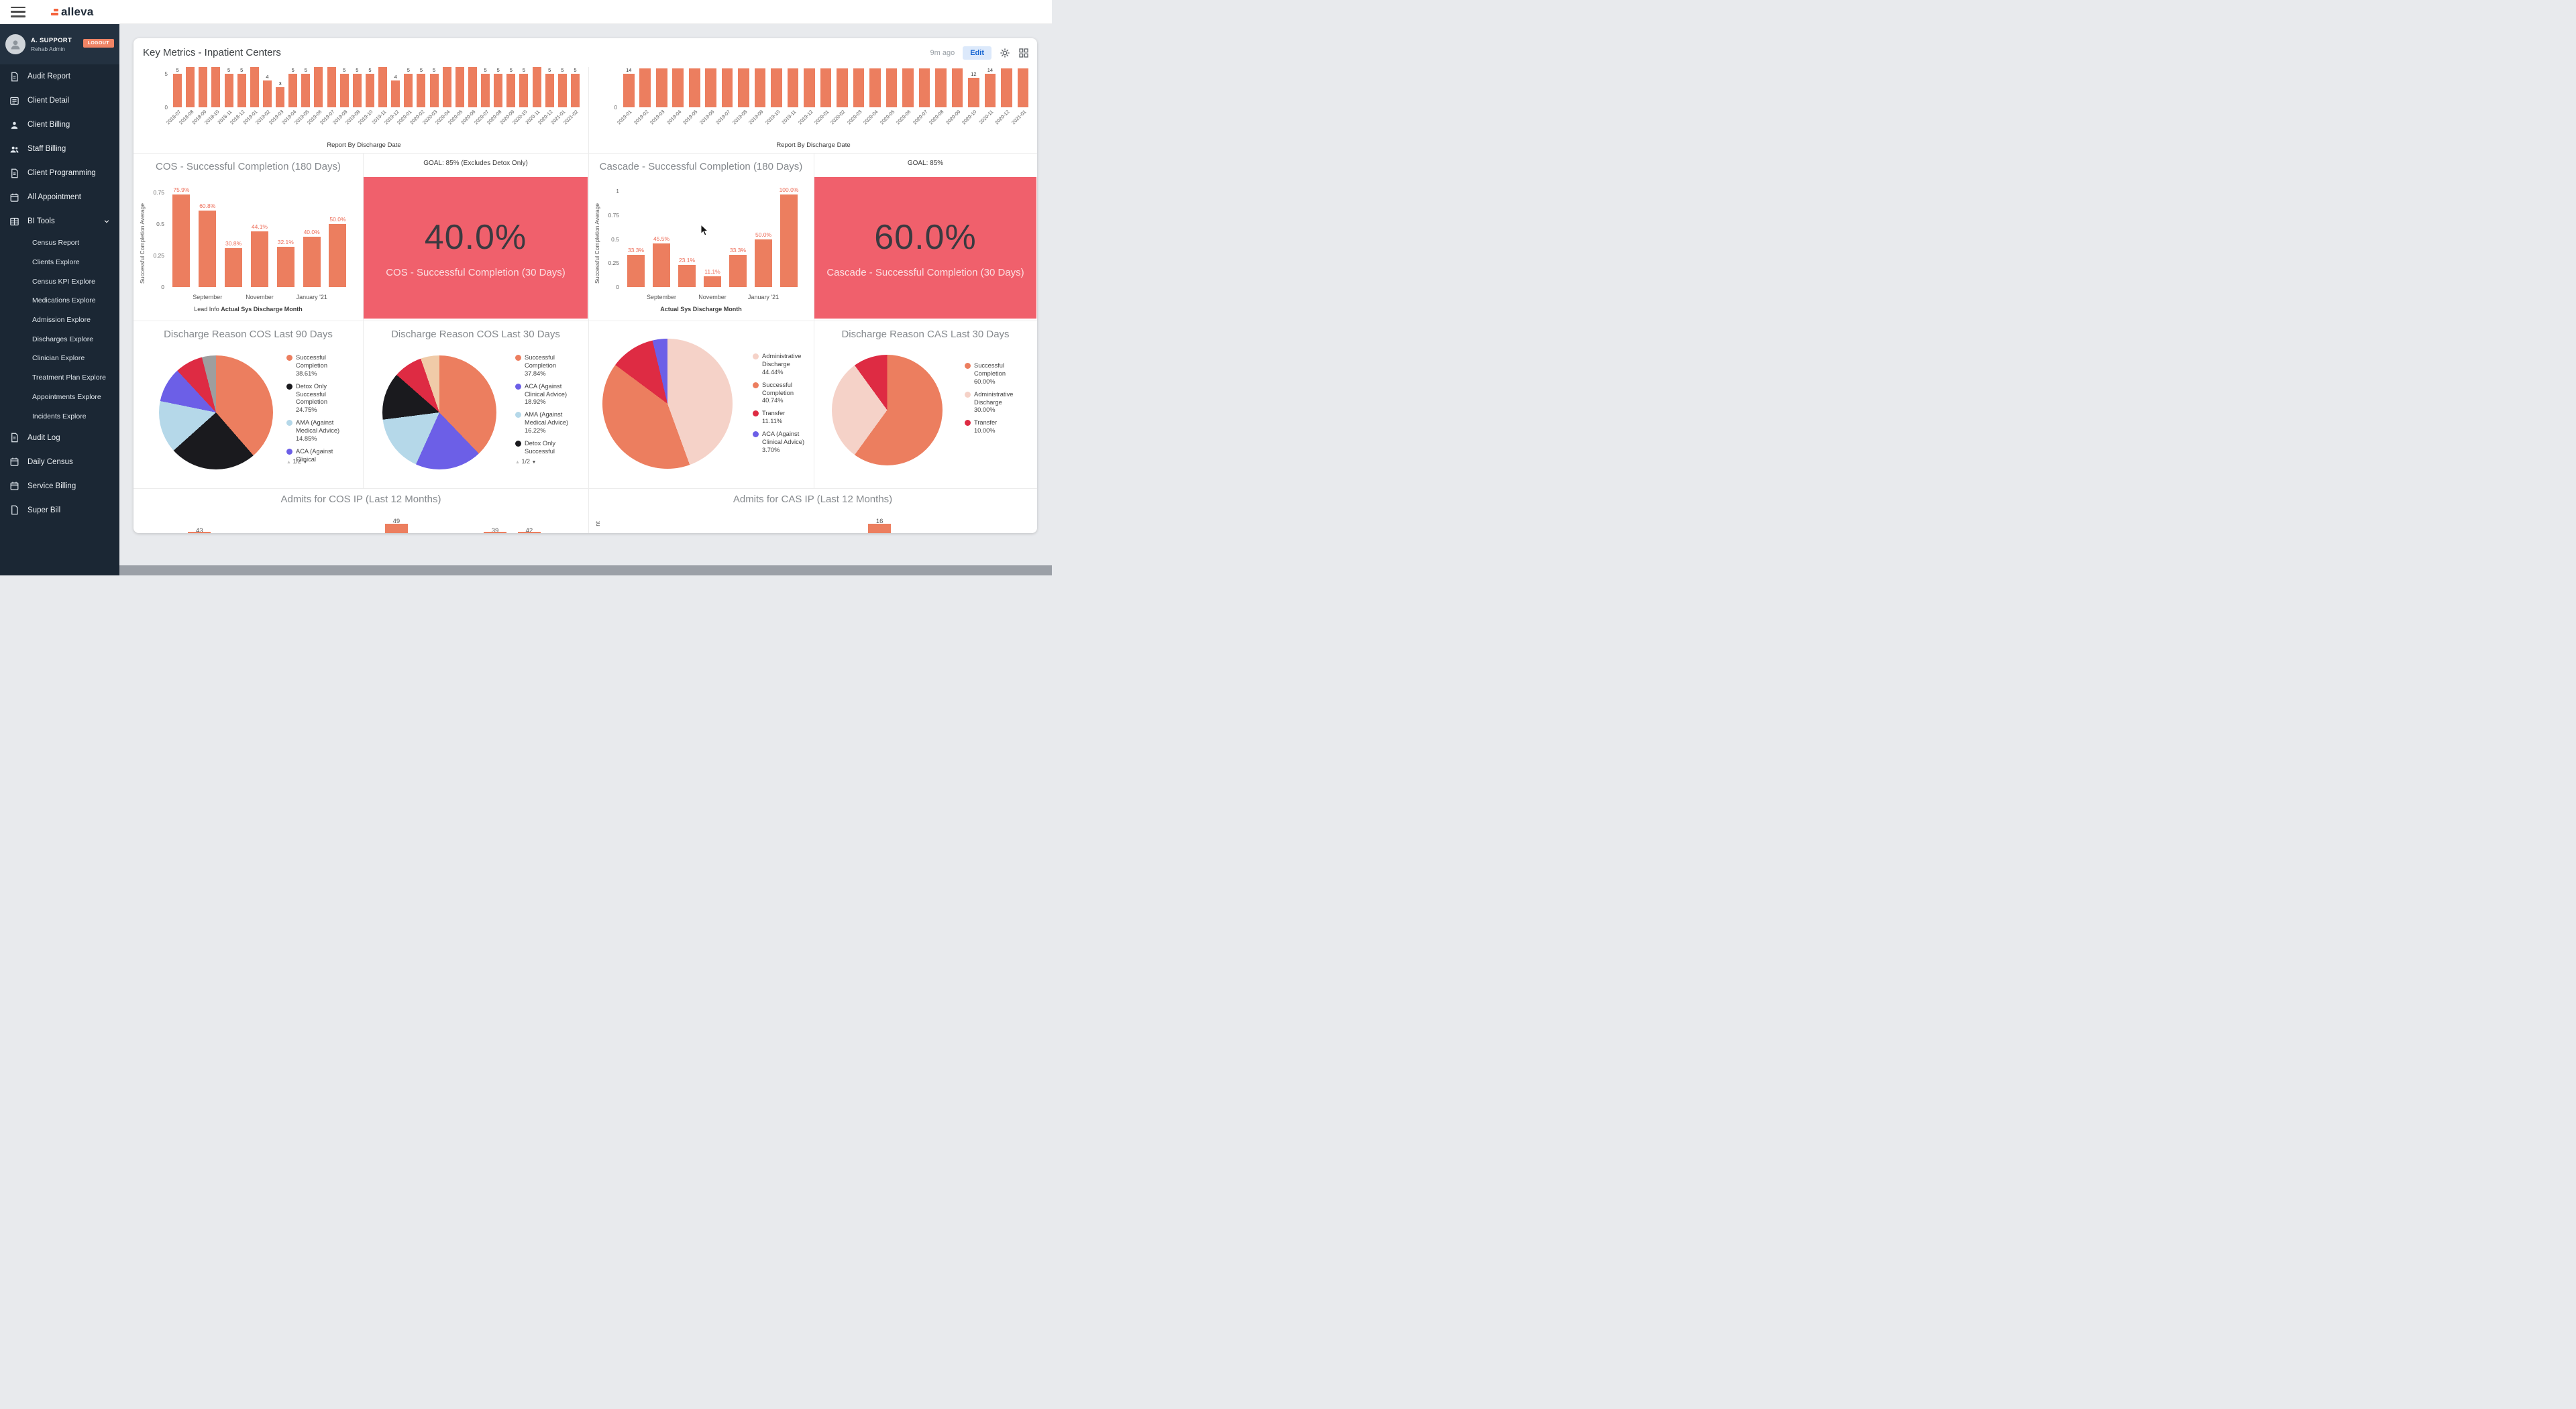 This screenshot has height=1409, width=2576. What do you see at coordinates (1023, 53) in the screenshot?
I see `grid-layout-icon` at bounding box center [1023, 53].